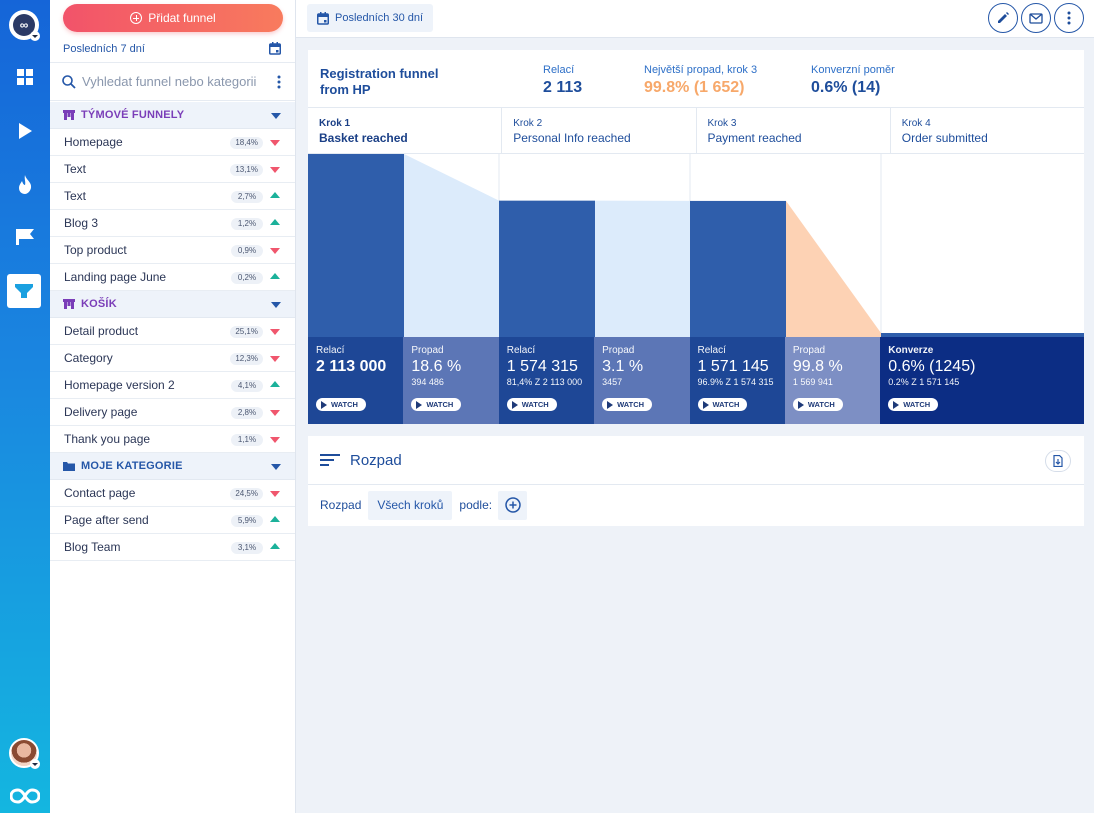  Describe the element at coordinates (69, 304) in the screenshot. I see `team-folder-icon` at that location.